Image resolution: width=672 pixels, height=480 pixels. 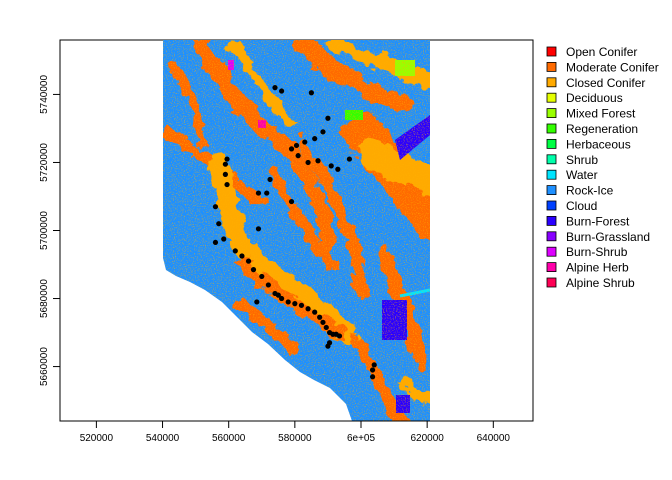 What do you see at coordinates (612, 67) in the screenshot?
I see `legend-label: Moderate Conifer` at bounding box center [612, 67].